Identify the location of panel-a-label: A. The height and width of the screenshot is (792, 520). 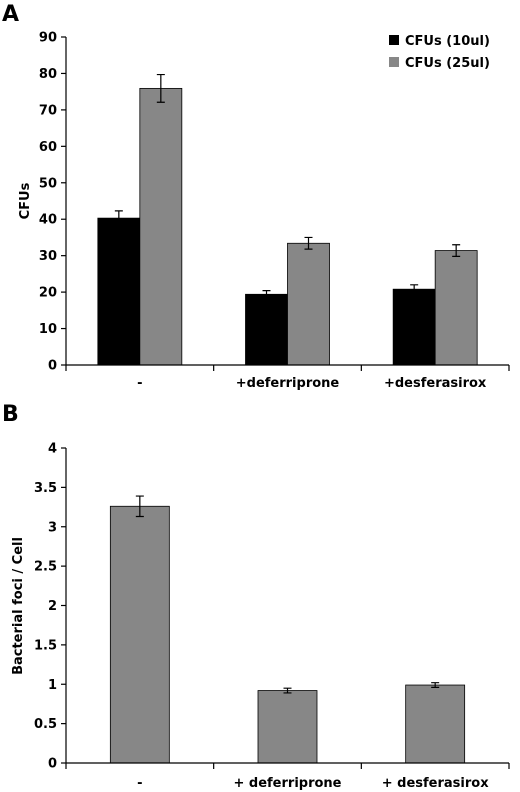
(10, 14).